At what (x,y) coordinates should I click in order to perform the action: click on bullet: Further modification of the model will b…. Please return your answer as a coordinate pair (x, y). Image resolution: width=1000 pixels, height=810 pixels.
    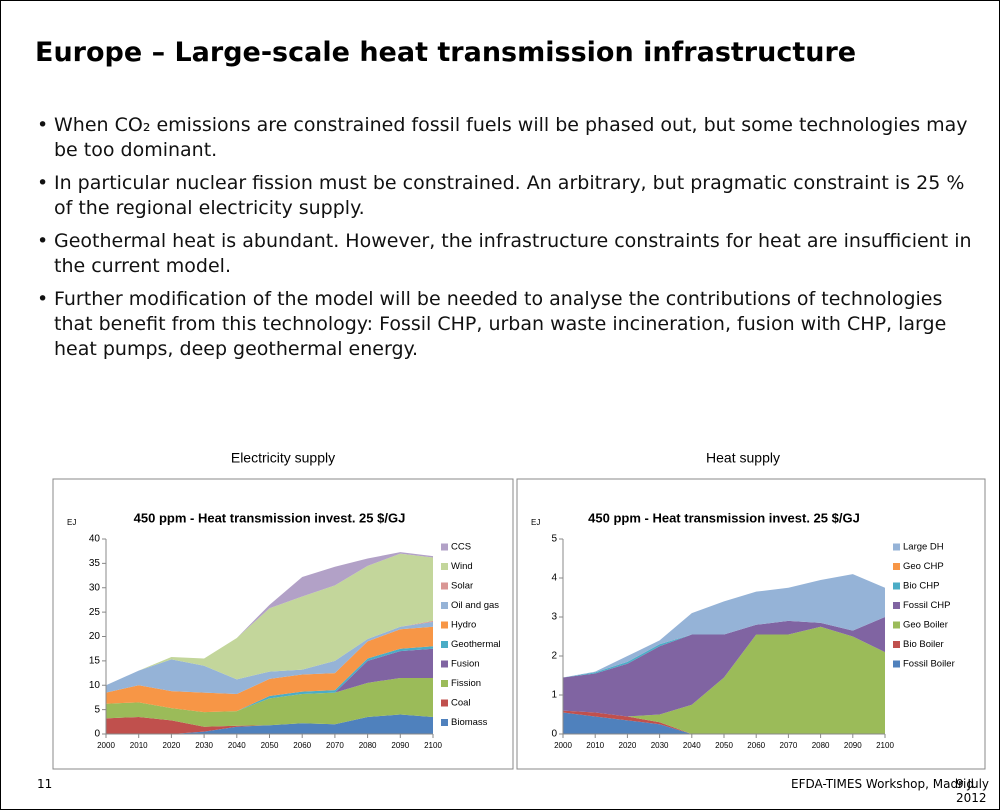
    Looking at the image, I should click on (509, 324).